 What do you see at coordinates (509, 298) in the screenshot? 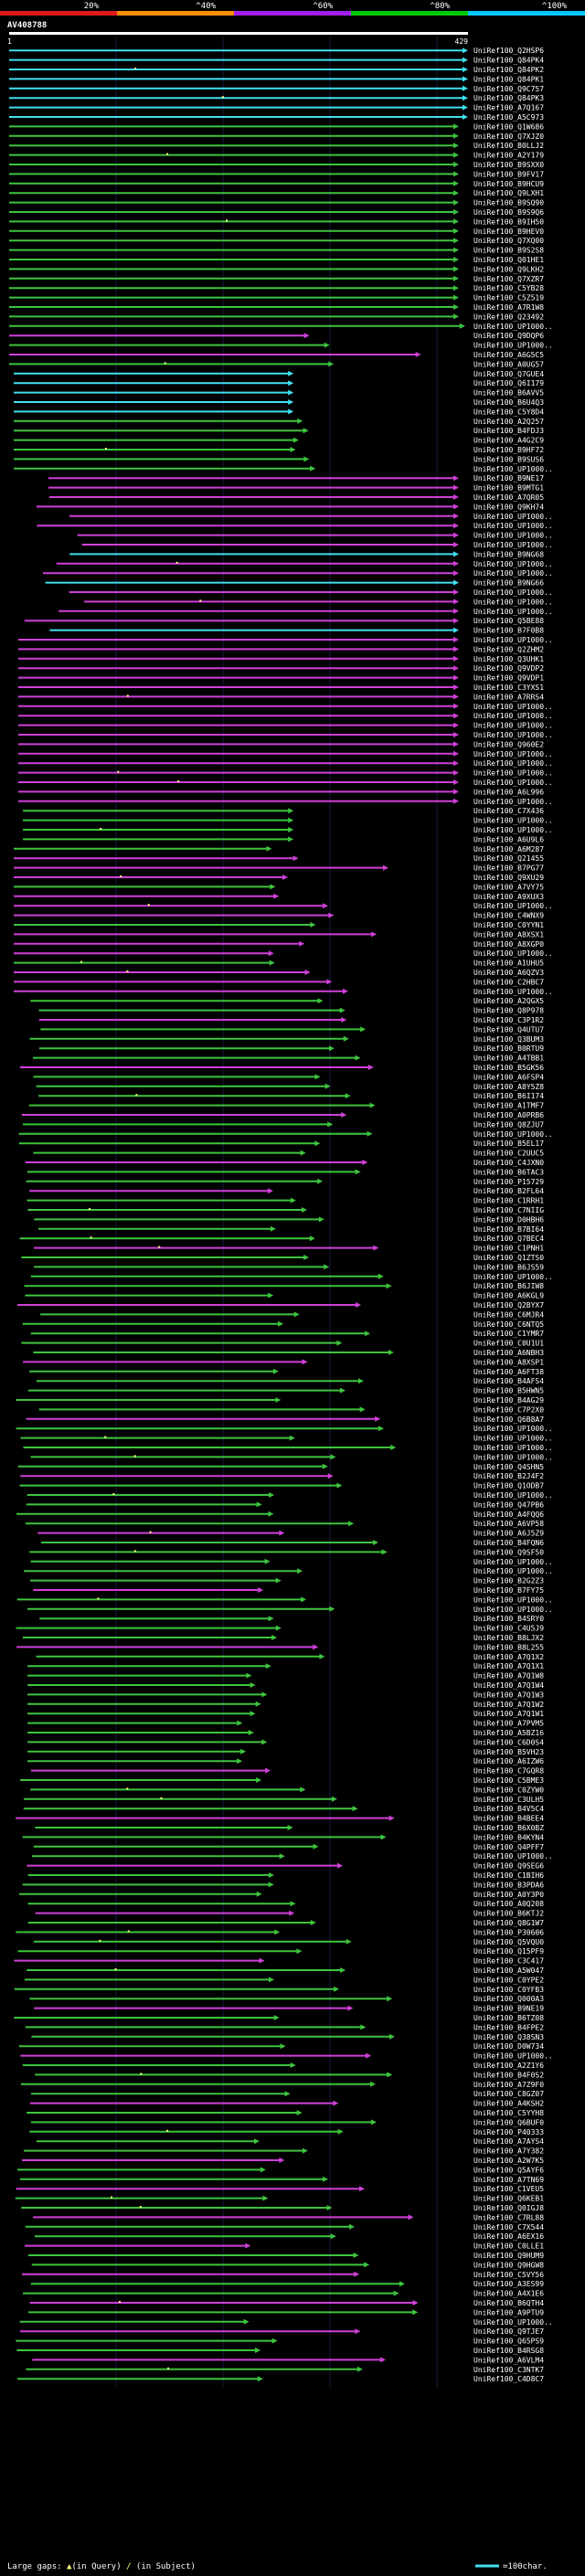
I see `hit-label: UniRef100_C5Z519` at bounding box center [509, 298].